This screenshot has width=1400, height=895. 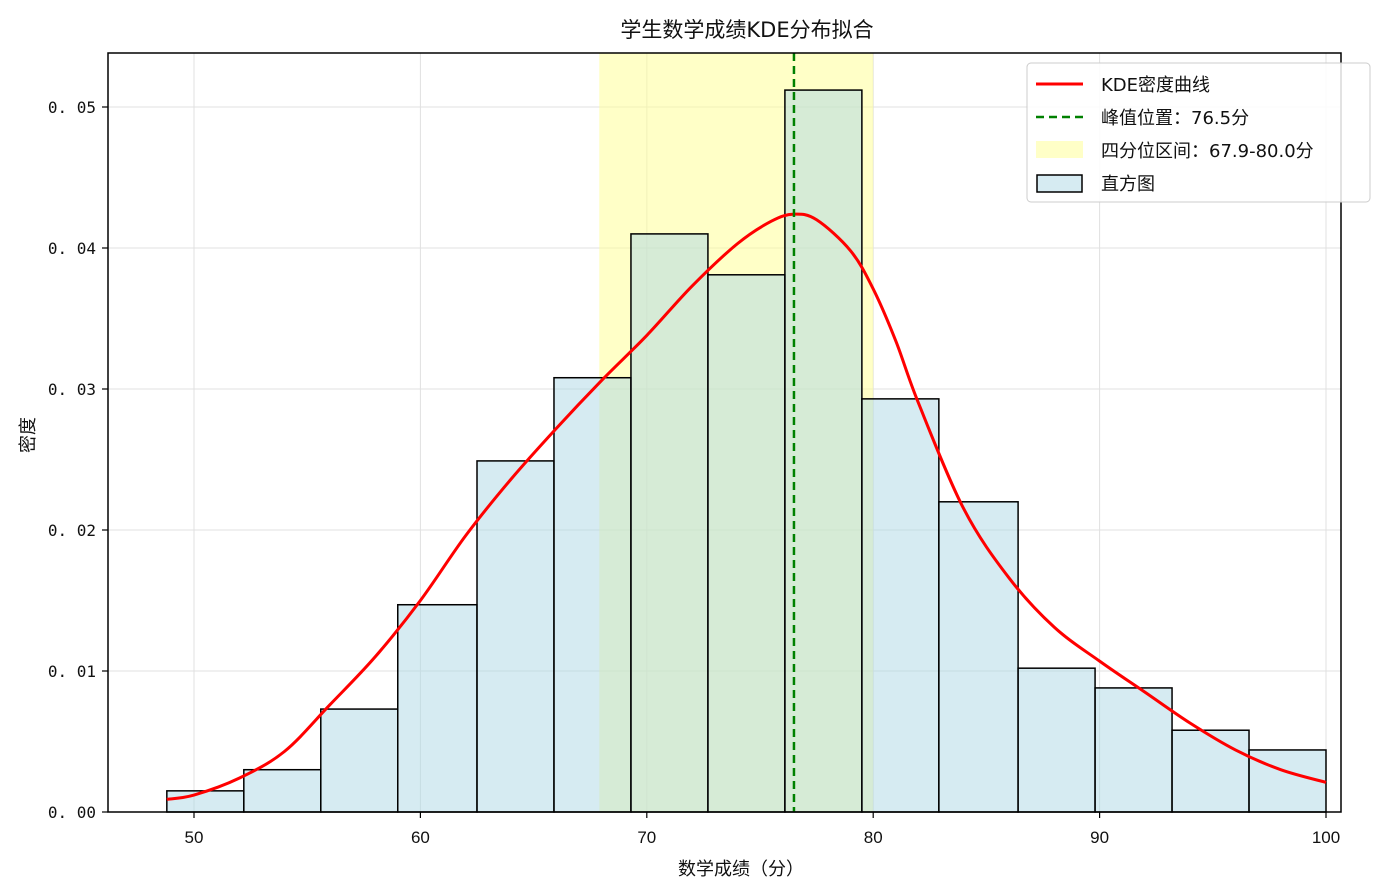 I want to click on y-tick-label: 0. 04, so click(x=72, y=248).